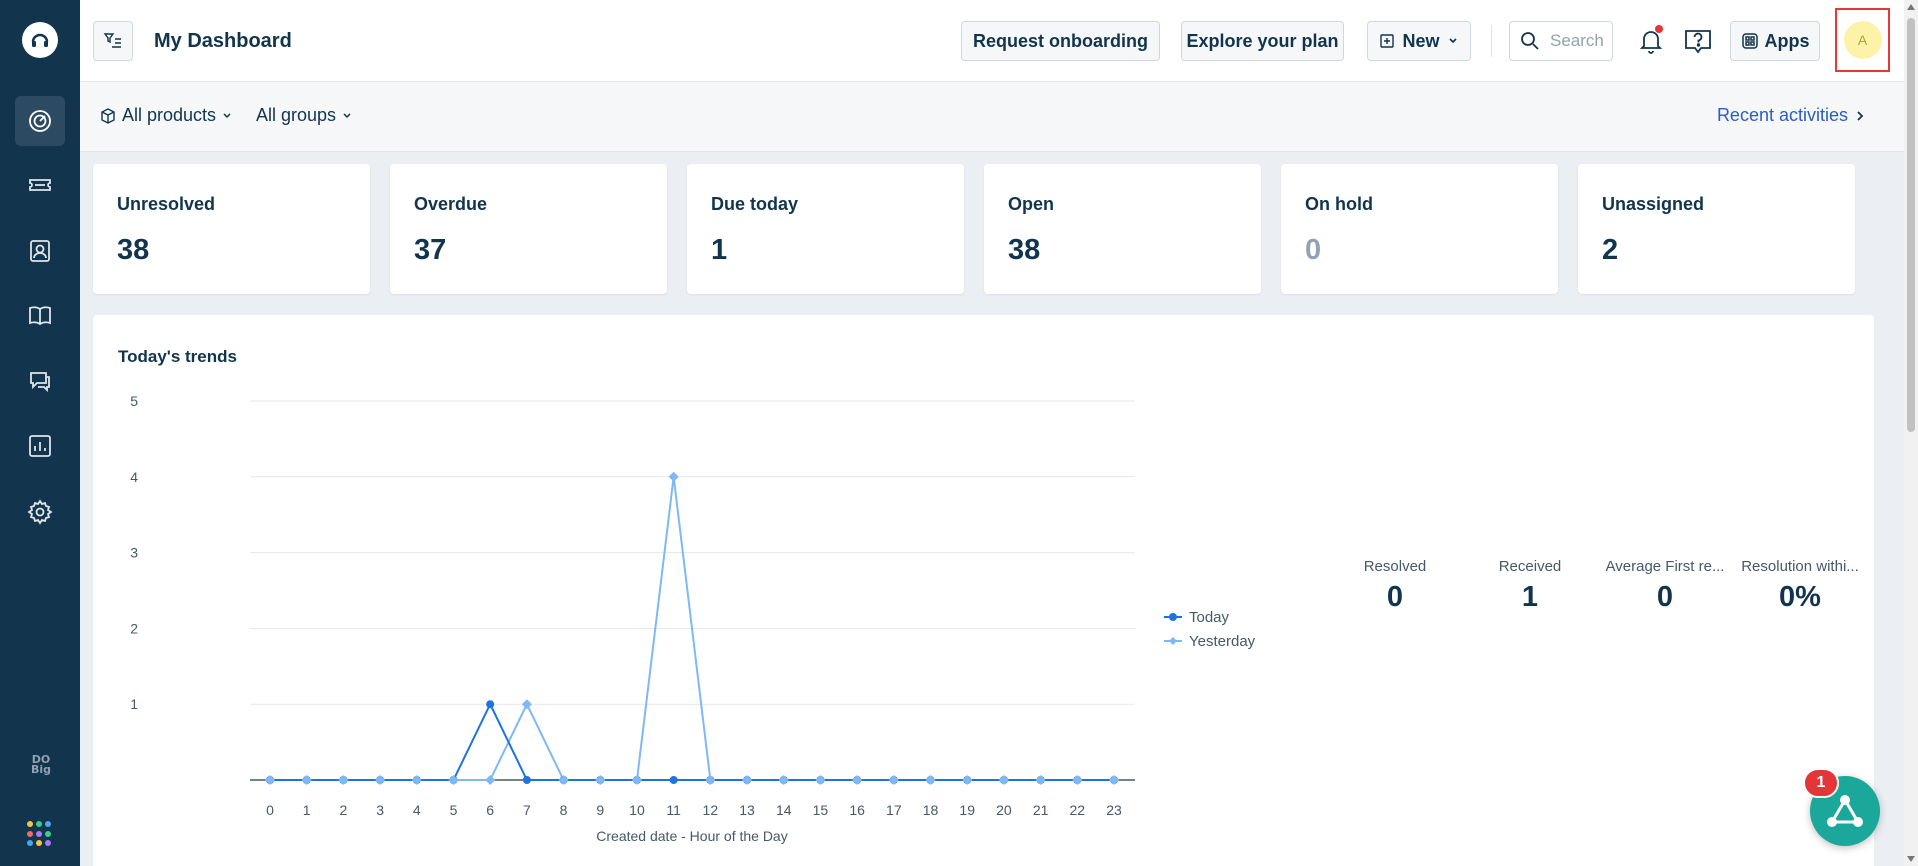 Image resolution: width=1918 pixels, height=866 pixels. Describe the element at coordinates (1452, 41) in the screenshot. I see `chevron-down-icon` at that location.